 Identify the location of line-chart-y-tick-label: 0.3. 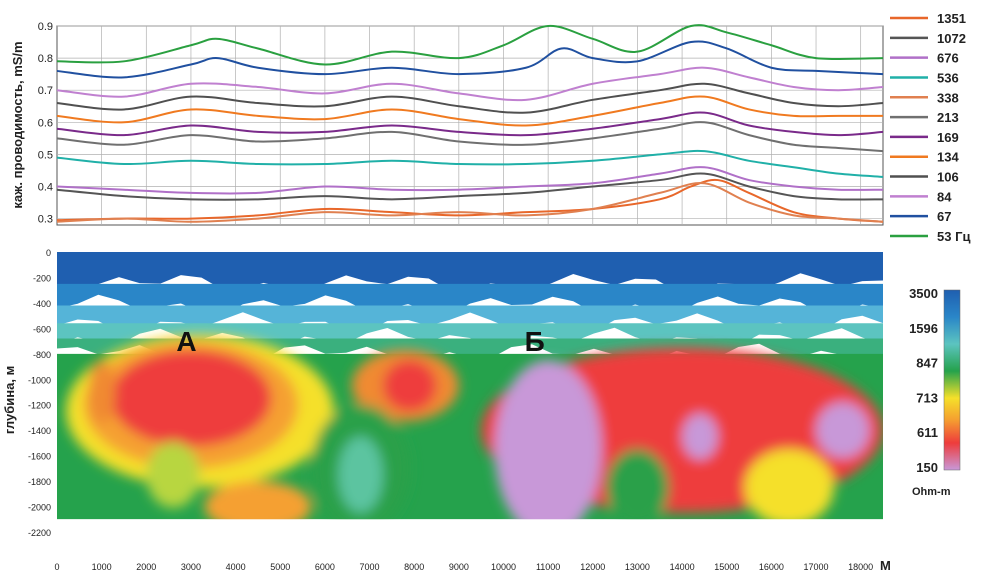
(45, 220).